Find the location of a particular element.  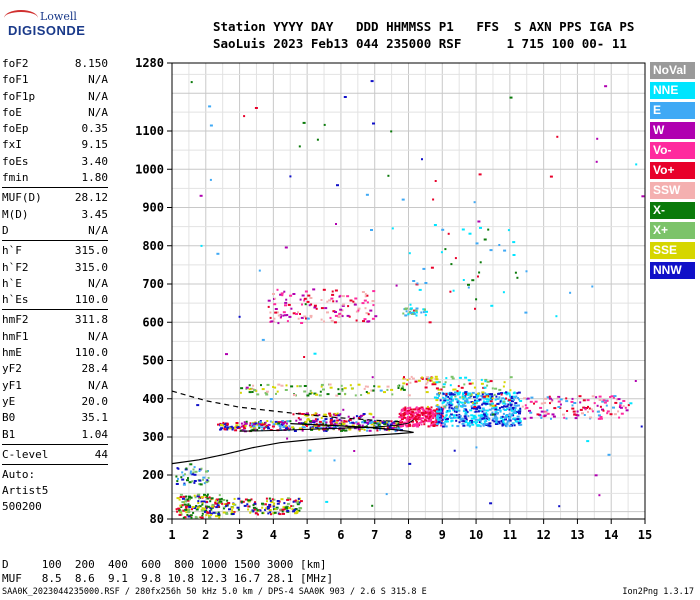

param-name: h`F is located at coordinates (12, 251).